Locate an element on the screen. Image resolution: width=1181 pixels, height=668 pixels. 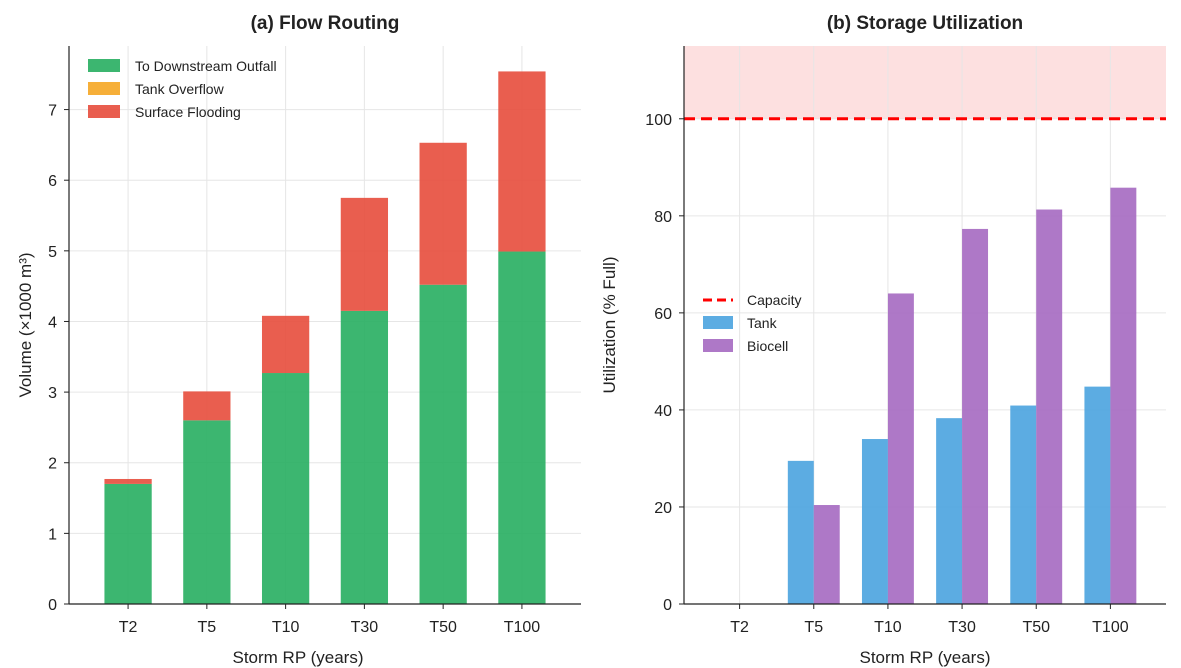
legend-swatch-tank-overflow is located at coordinates (104, 88).